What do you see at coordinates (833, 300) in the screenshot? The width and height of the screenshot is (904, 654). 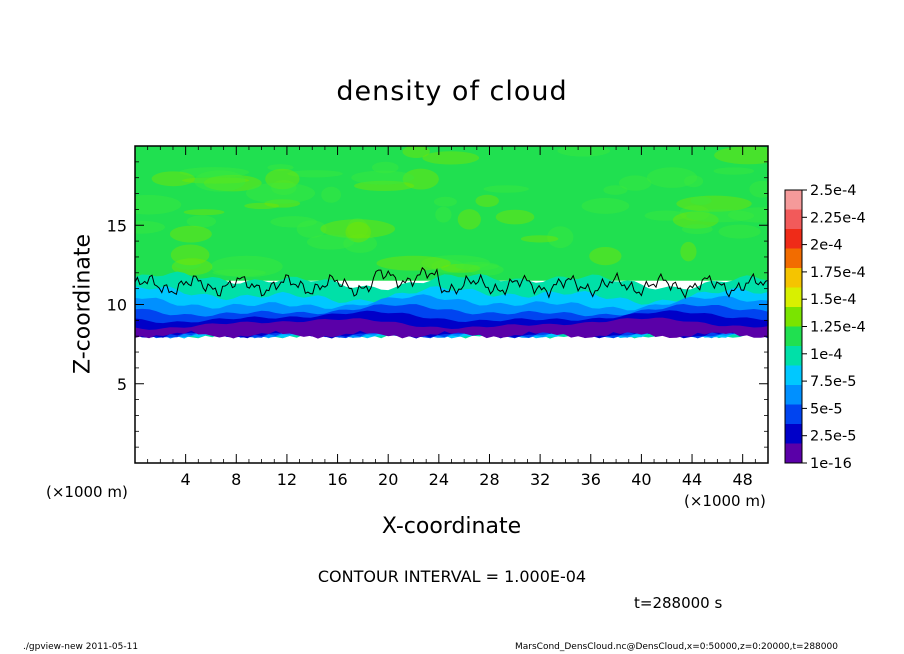 I see `colorbar-label: 1.5e-4` at bounding box center [833, 300].